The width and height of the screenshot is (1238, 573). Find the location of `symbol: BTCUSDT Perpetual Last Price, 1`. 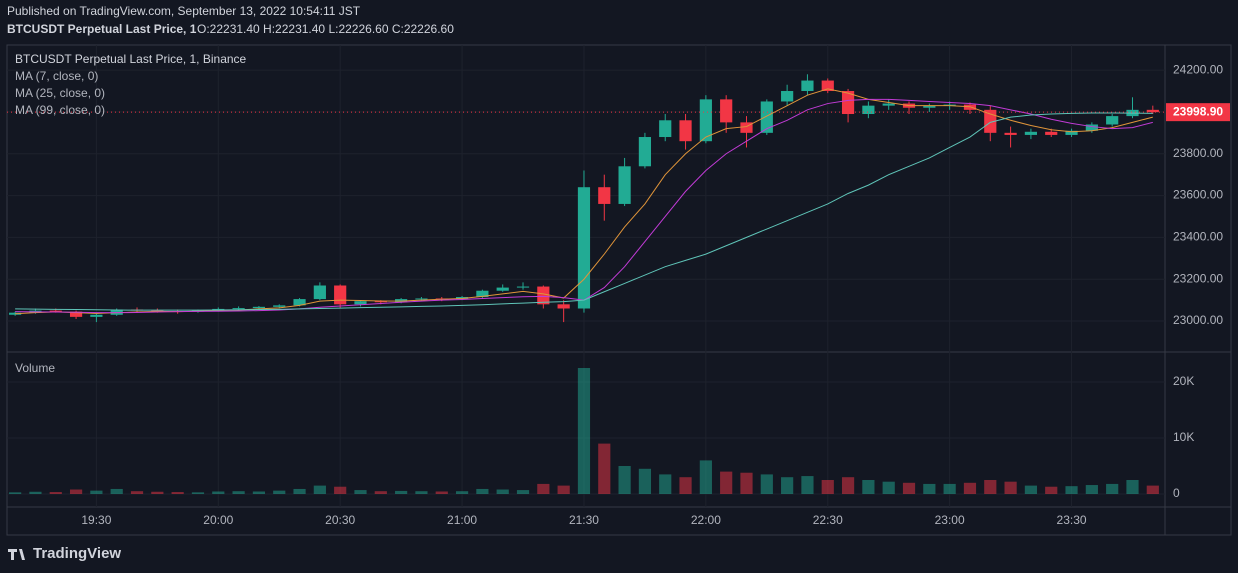

symbol: BTCUSDT Perpetual Last Price, 1 is located at coordinates (102, 29).